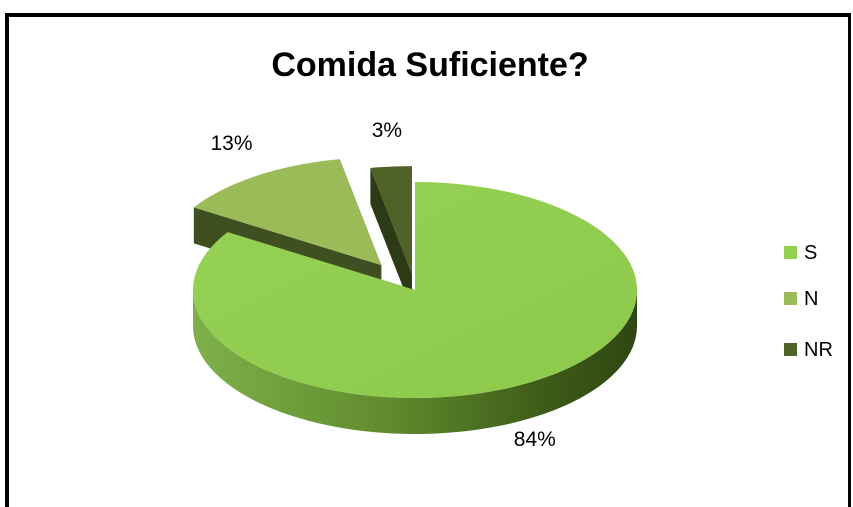 This screenshot has height=507, width=853. I want to click on slice-side-start, so click(391, 239).